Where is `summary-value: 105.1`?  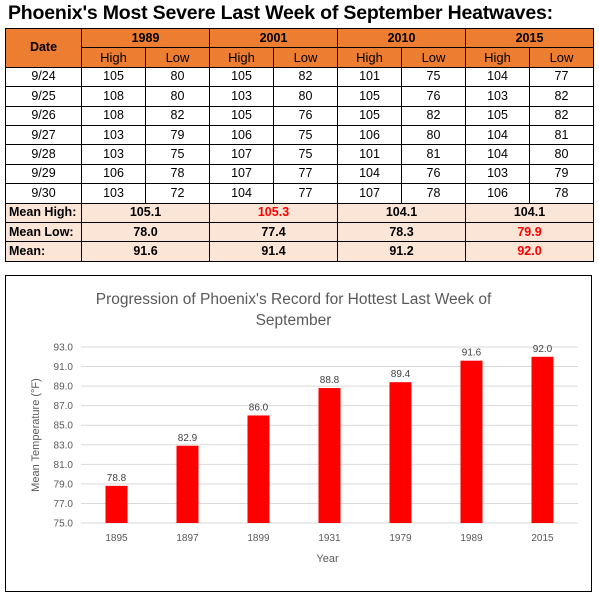
summary-value: 105.1 is located at coordinates (145, 212).